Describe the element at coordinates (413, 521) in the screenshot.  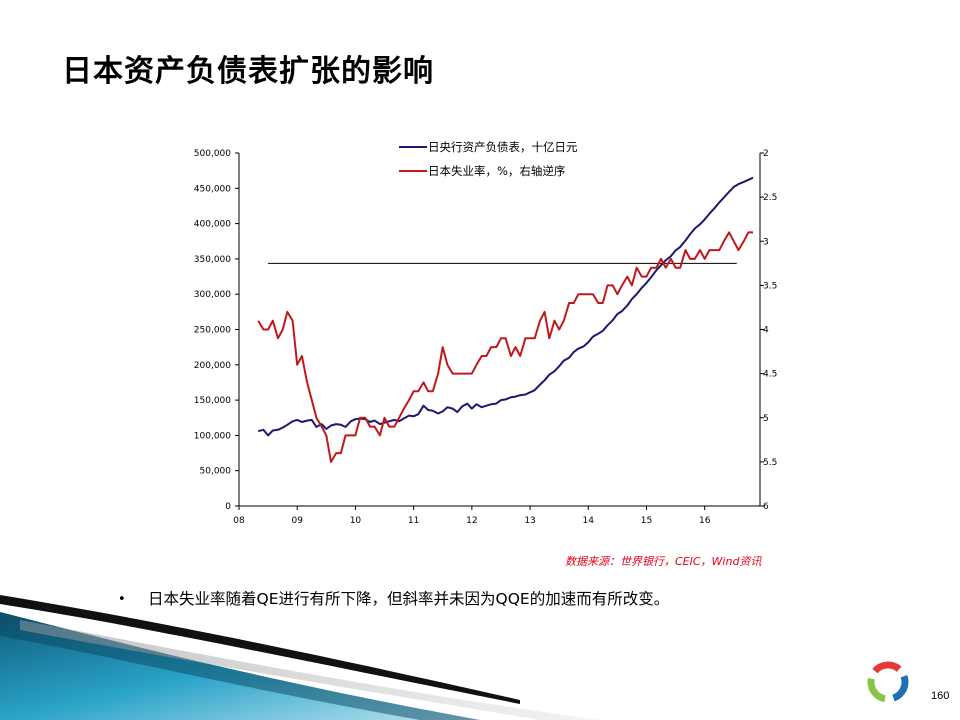
I see `x-tick-label: 11` at that location.